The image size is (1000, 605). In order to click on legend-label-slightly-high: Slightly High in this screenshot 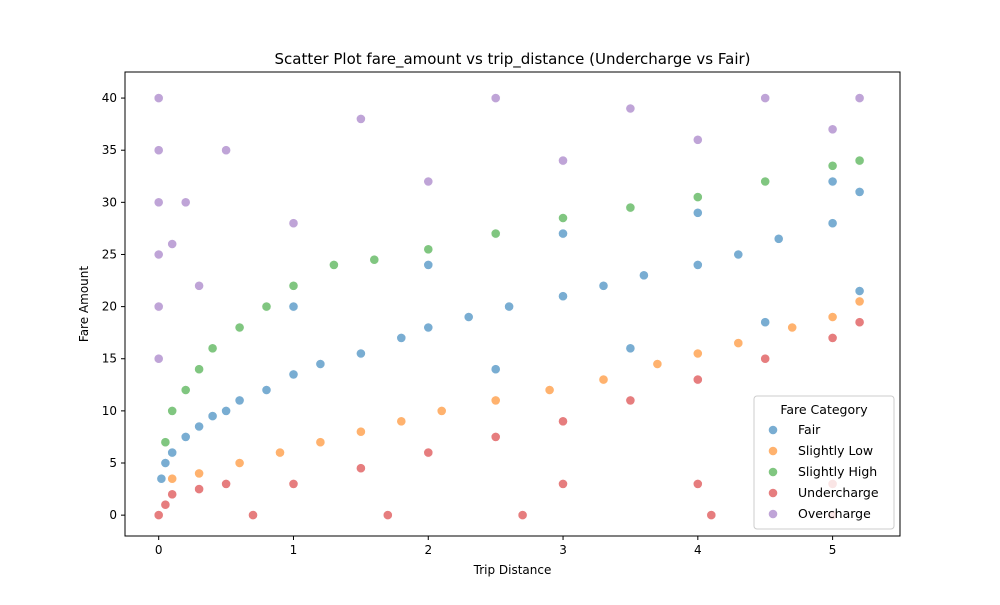, I will do `click(837, 471)`.